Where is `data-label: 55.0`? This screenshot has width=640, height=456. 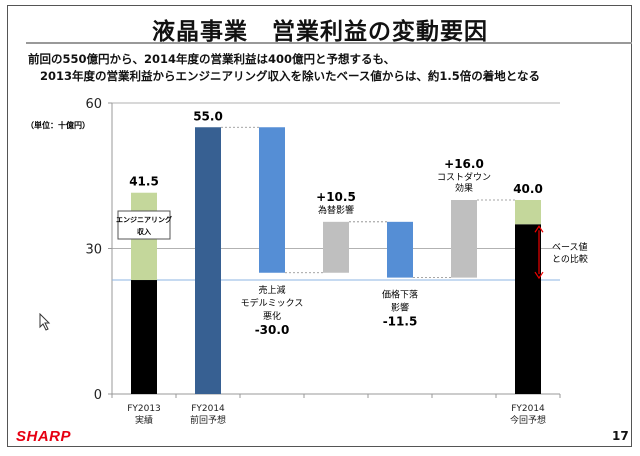 data-label: 55.0 is located at coordinates (208, 116).